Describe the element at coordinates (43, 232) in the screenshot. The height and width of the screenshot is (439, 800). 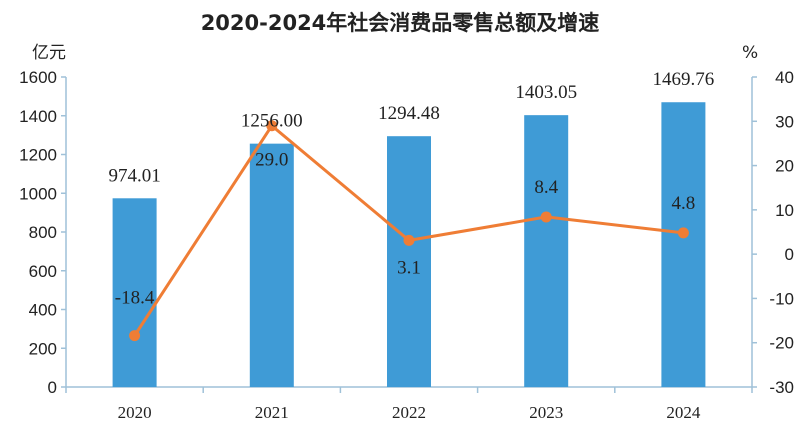
I see `left-tick-label: 800` at that location.